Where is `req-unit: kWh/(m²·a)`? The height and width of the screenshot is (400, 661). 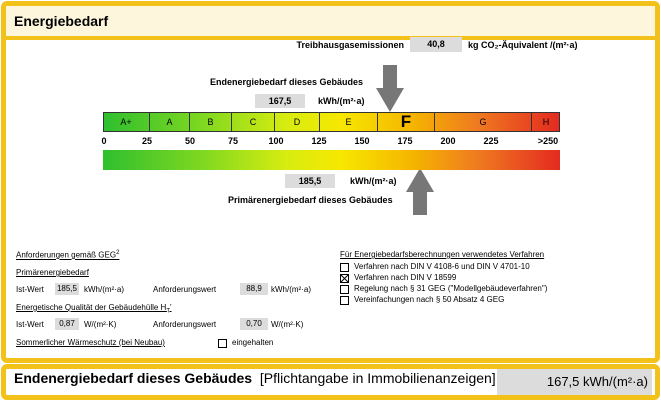 req-unit: kWh/(m²·a) is located at coordinates (291, 289).